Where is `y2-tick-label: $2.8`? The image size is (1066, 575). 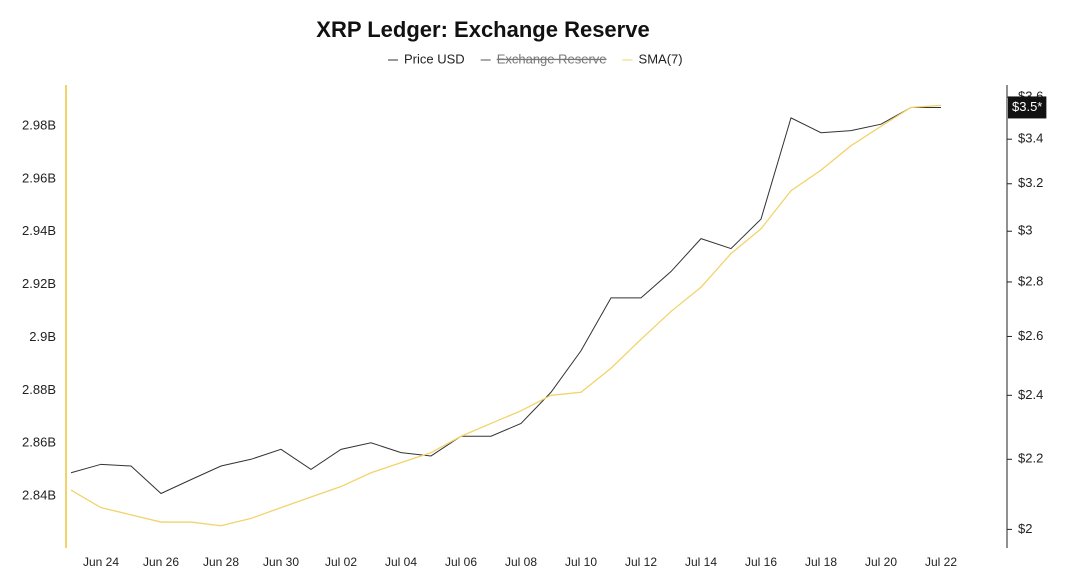
y2-tick-label: $2.8 is located at coordinates (1030, 280).